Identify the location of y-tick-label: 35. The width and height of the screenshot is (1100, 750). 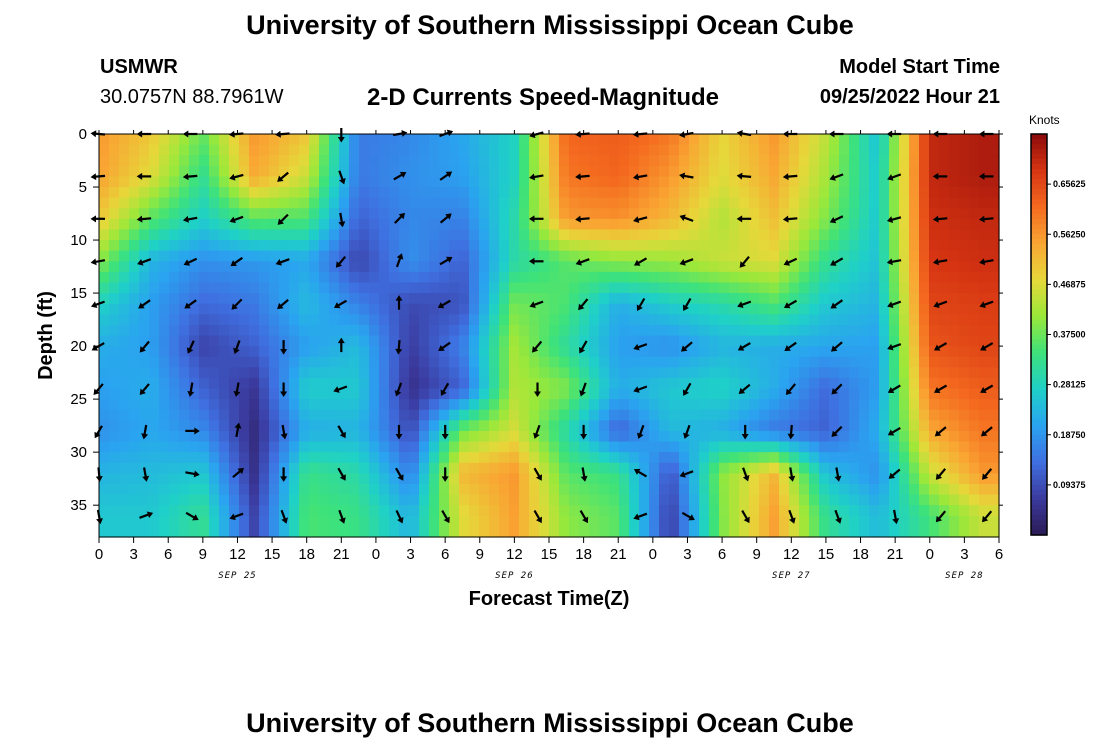
(78, 505).